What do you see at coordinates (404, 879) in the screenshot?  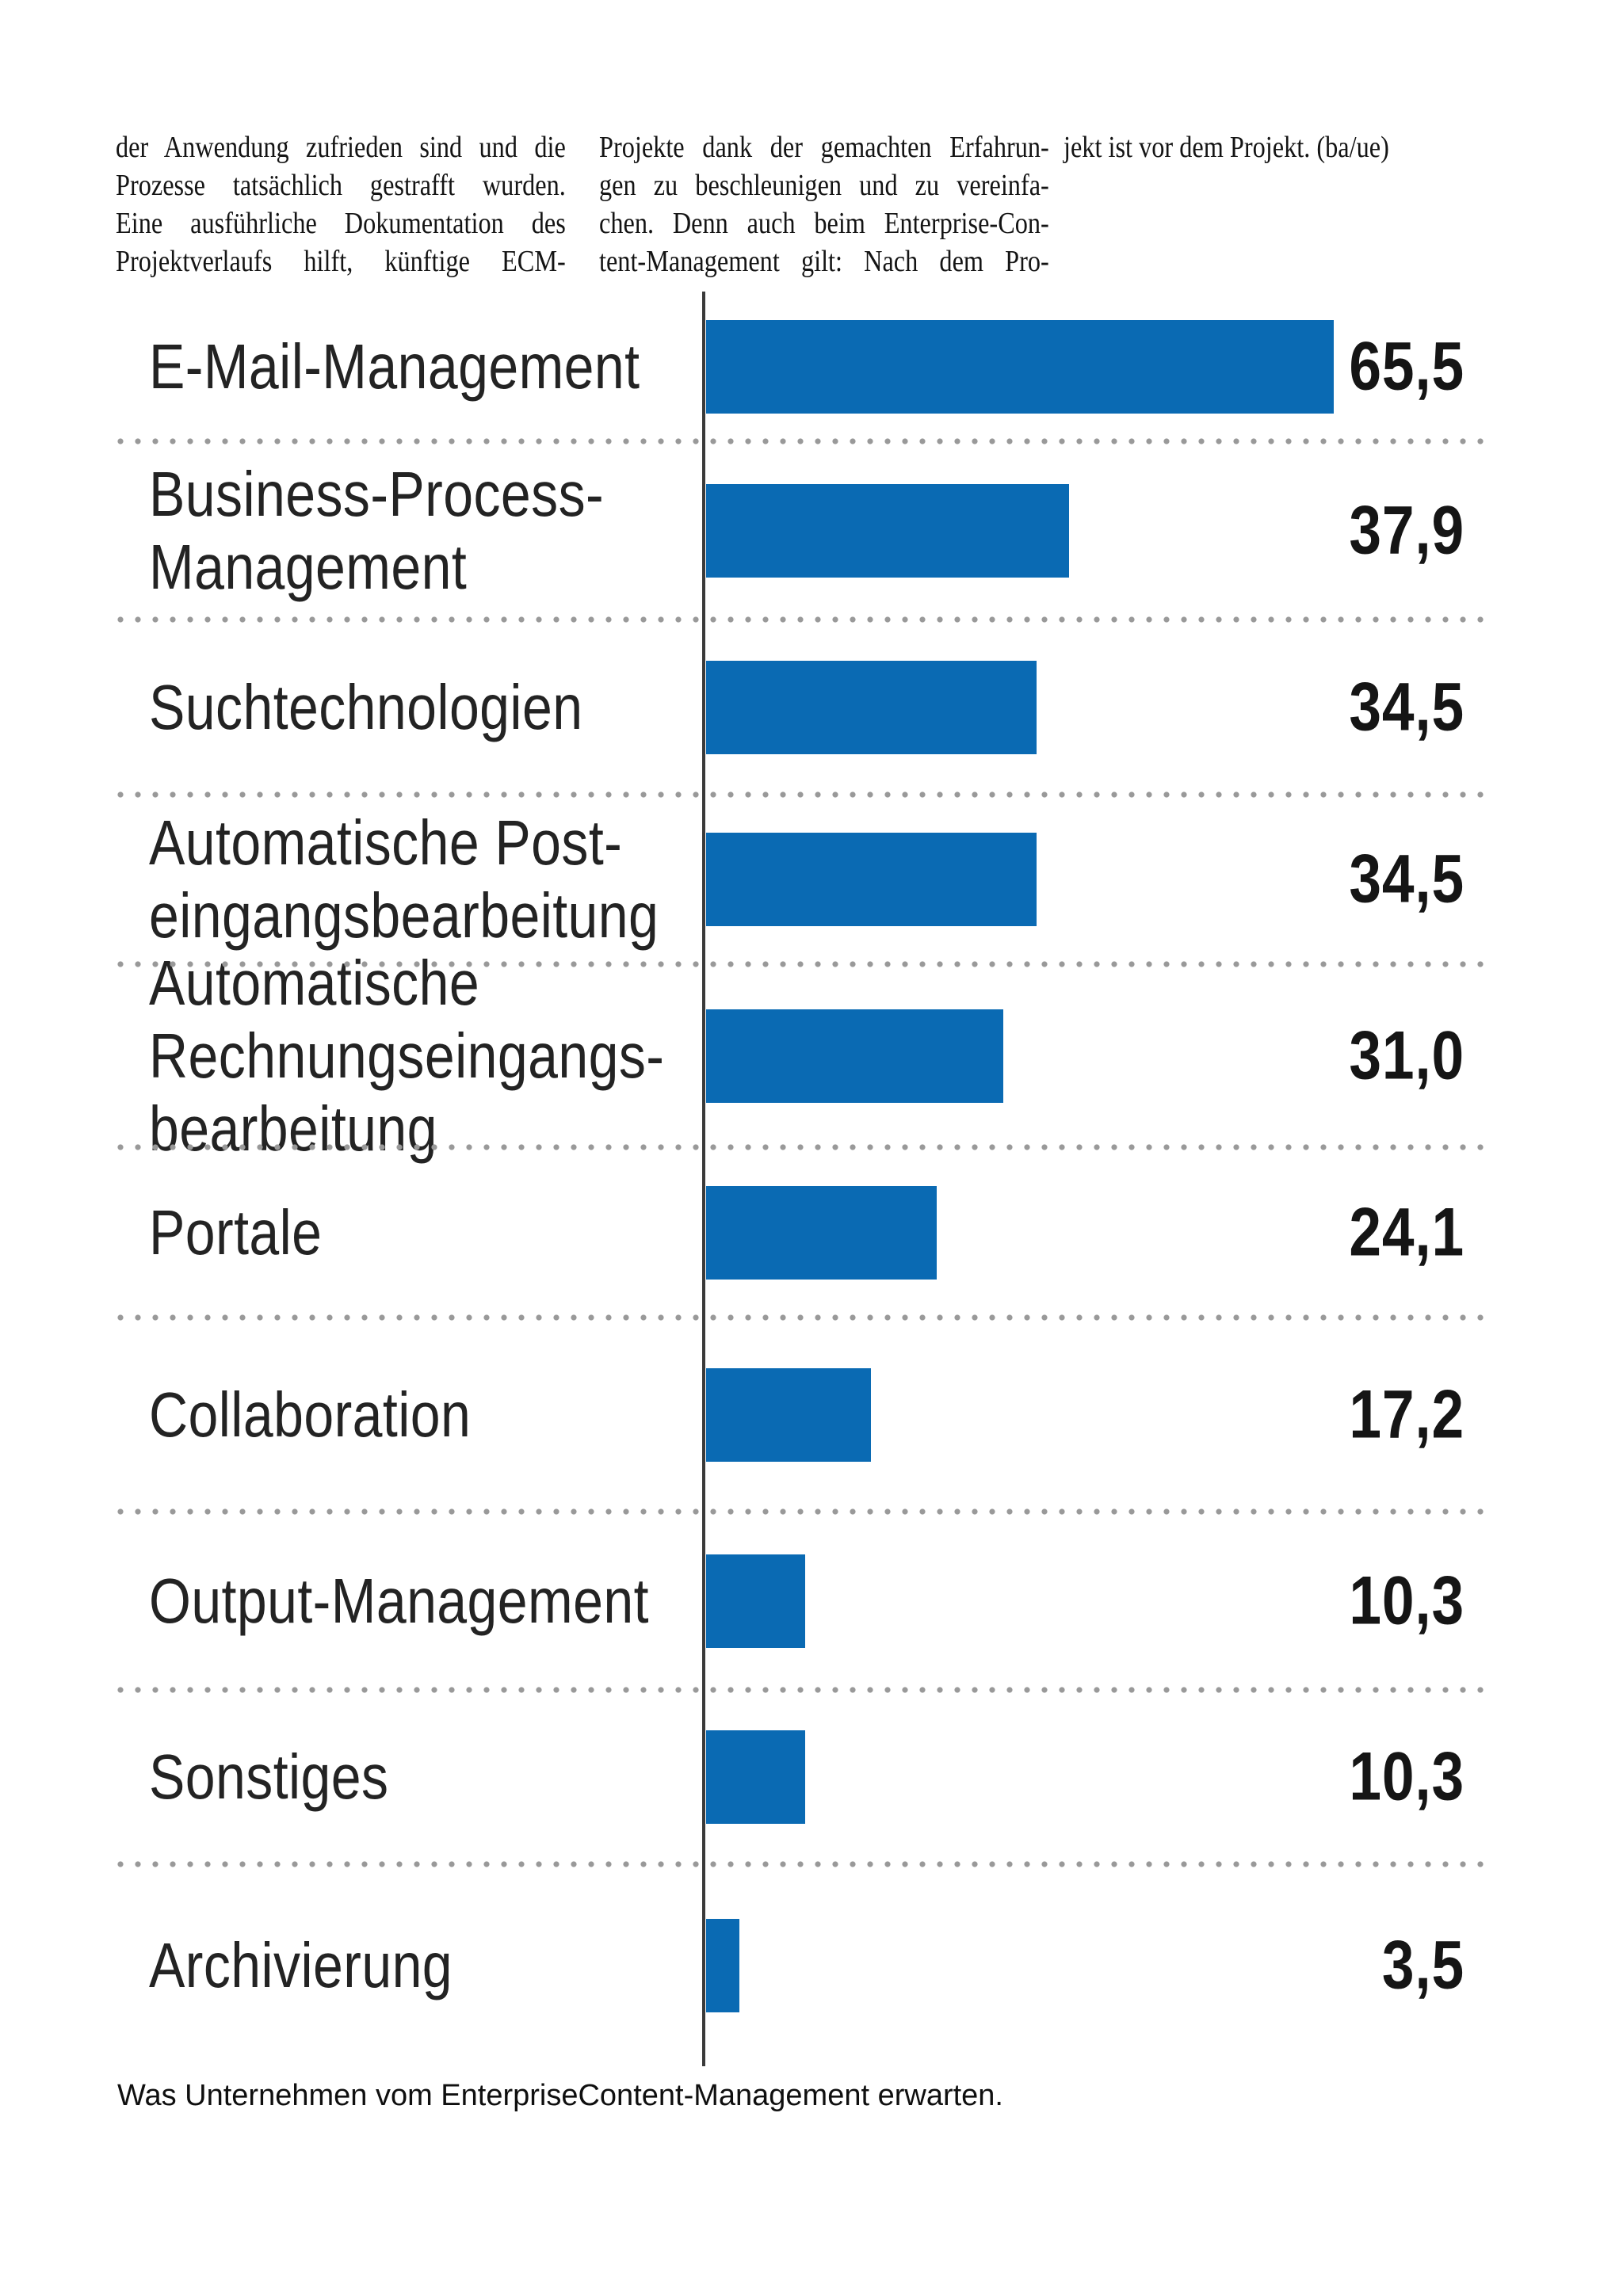 I see `category-label: Automatische Post- eingangsbearbeitung` at bounding box center [404, 879].